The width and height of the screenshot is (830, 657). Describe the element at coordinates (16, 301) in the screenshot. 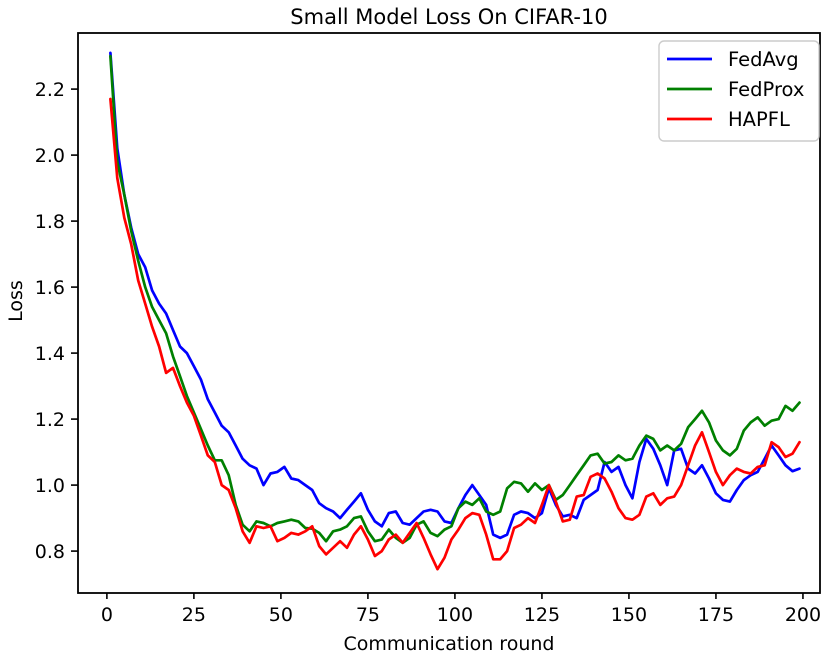

I see `y-axis-label: Loss` at that location.